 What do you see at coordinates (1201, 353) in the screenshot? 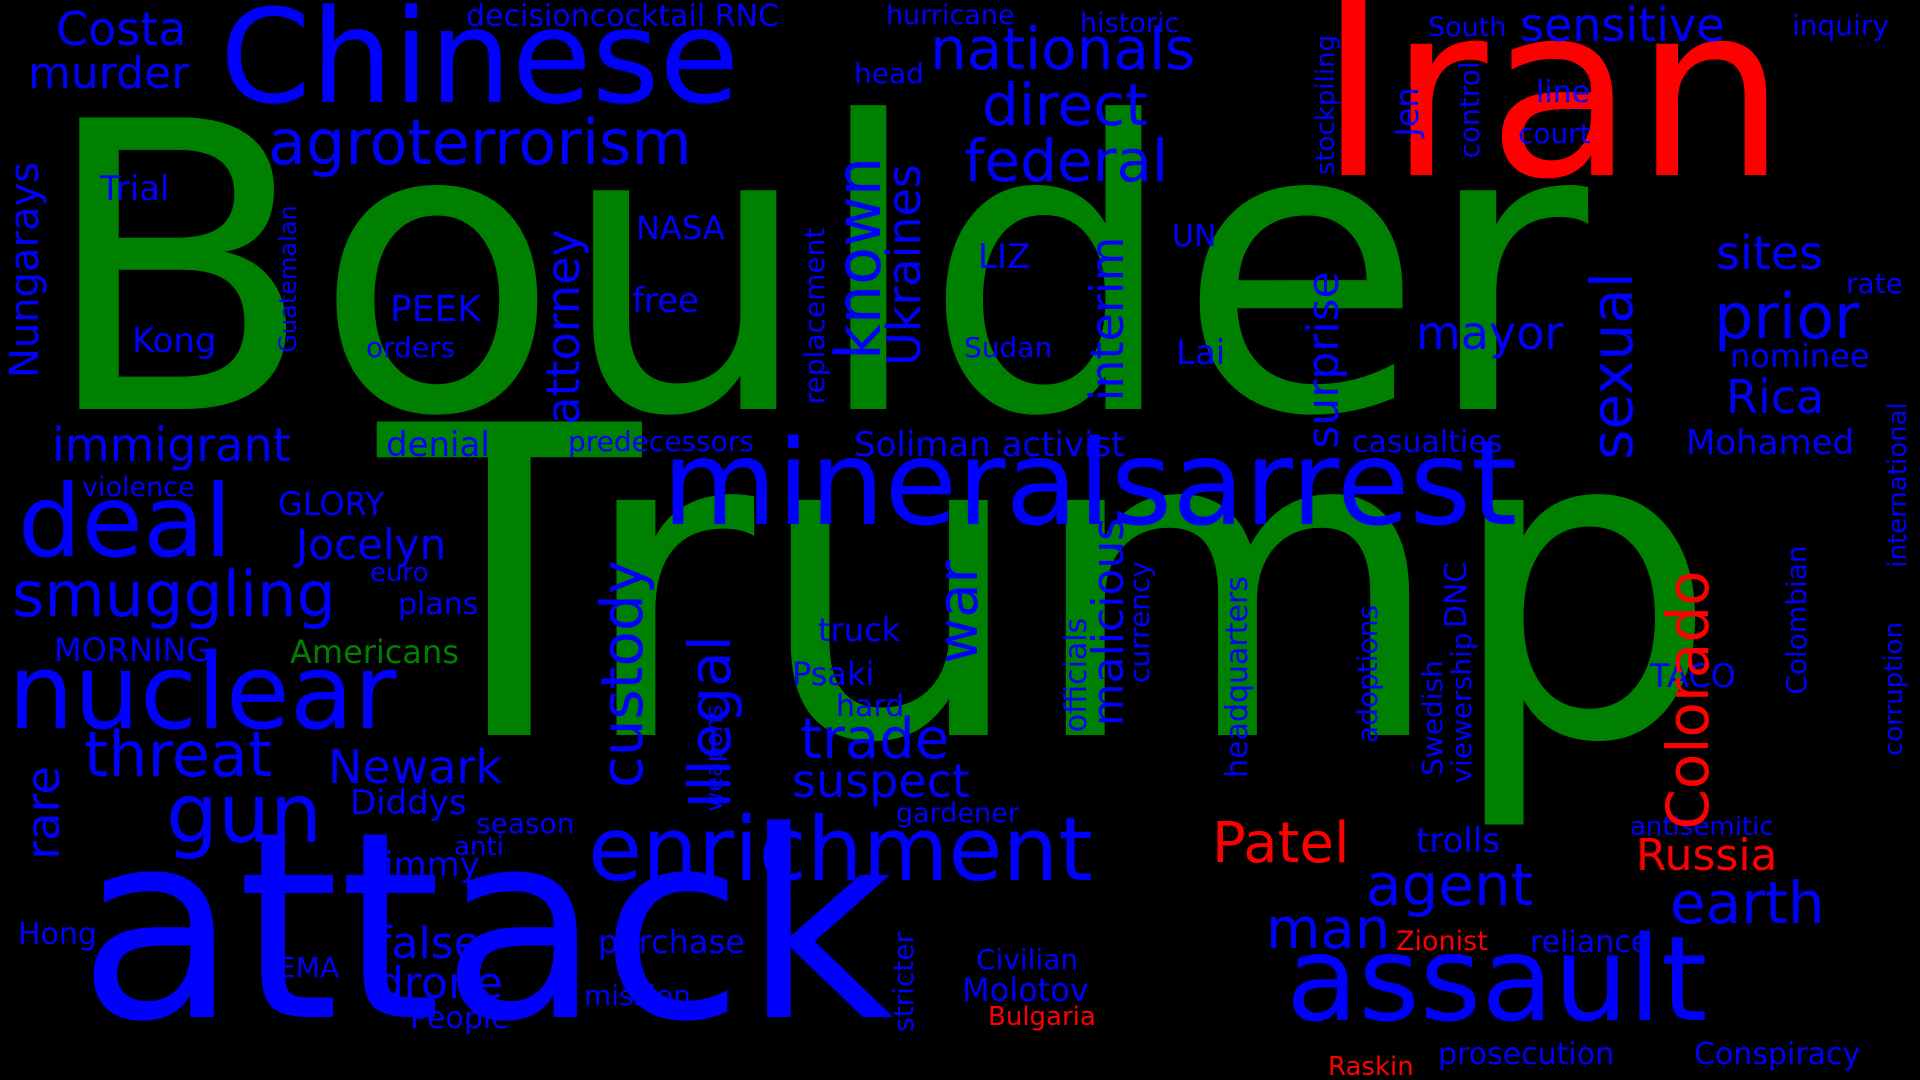
I see `word-lai: Lai` at bounding box center [1201, 353].